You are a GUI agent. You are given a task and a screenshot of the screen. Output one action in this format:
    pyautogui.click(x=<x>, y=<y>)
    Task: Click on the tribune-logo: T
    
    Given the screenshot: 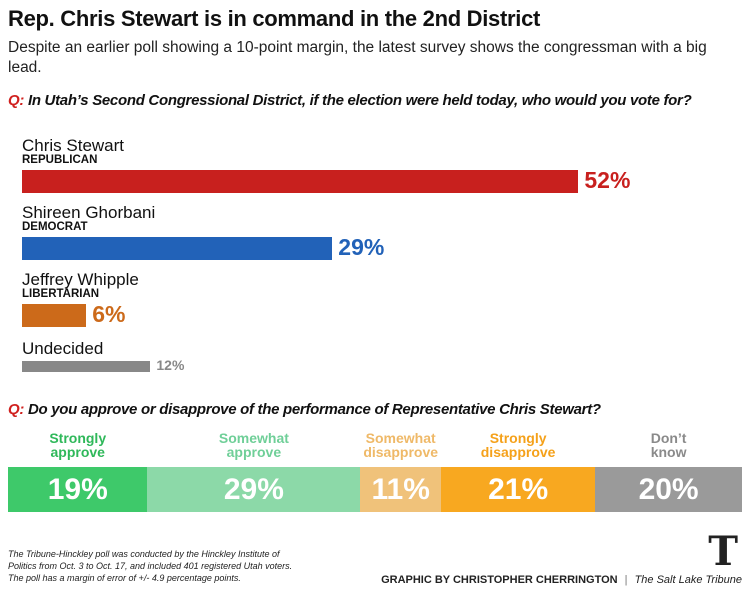 What is the action you would take?
    pyautogui.click(x=723, y=551)
    